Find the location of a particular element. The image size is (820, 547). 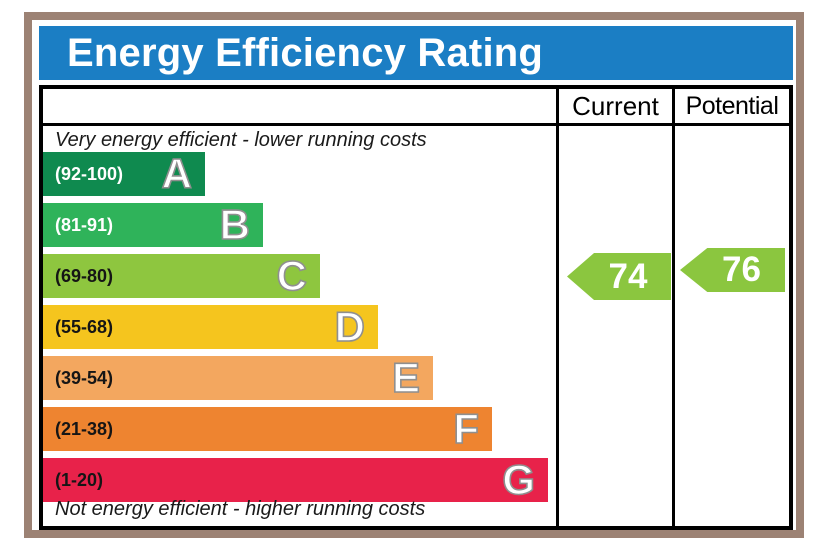

band-range-label: (69-80) is located at coordinates (84, 275).